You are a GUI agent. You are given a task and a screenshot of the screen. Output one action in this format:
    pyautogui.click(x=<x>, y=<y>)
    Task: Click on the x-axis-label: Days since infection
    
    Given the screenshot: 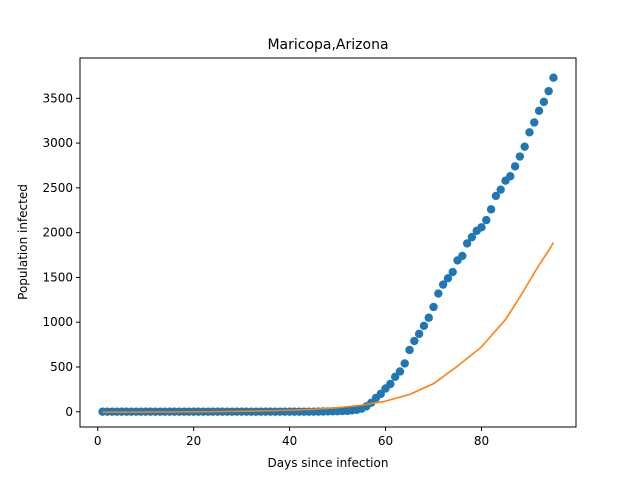 What is the action you would take?
    pyautogui.click(x=328, y=463)
    